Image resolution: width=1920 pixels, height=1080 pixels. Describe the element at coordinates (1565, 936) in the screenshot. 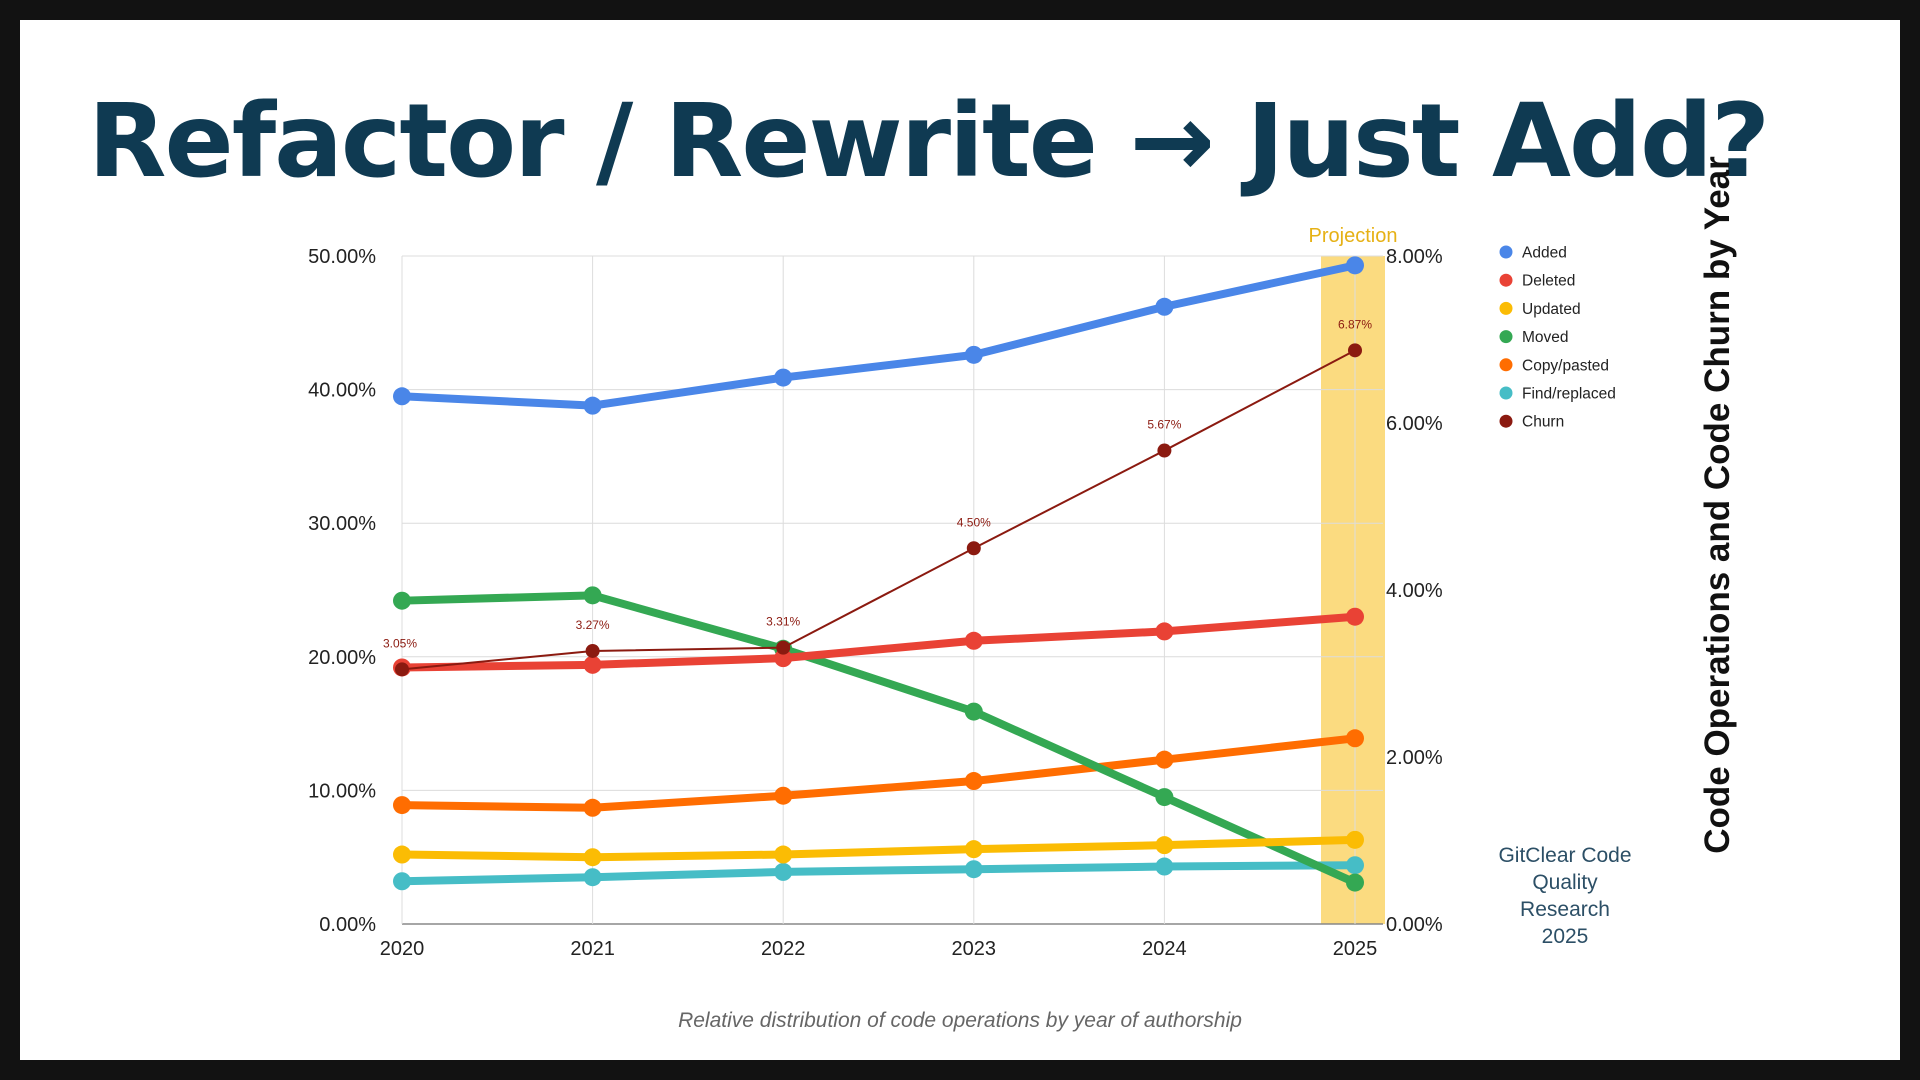

I see `credit-line: 2025` at that location.